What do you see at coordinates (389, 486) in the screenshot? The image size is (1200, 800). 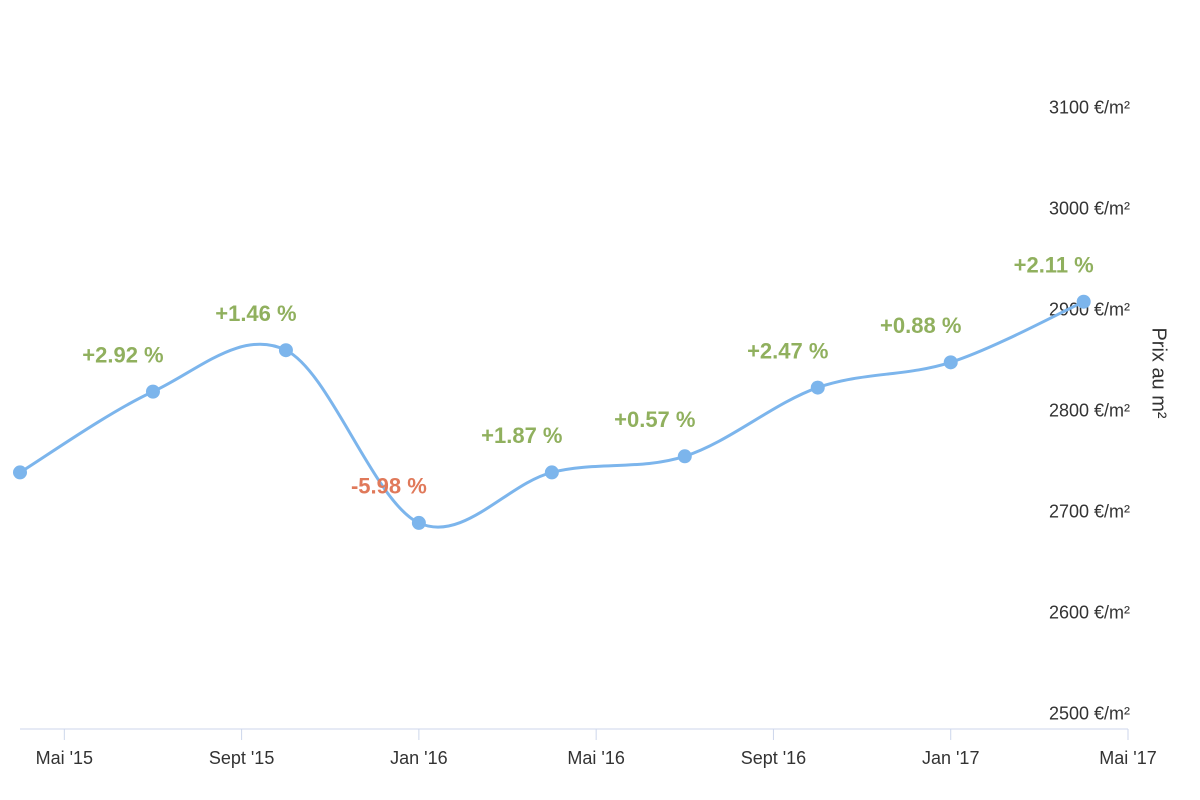 I see `data-label: -5.98 %` at bounding box center [389, 486].